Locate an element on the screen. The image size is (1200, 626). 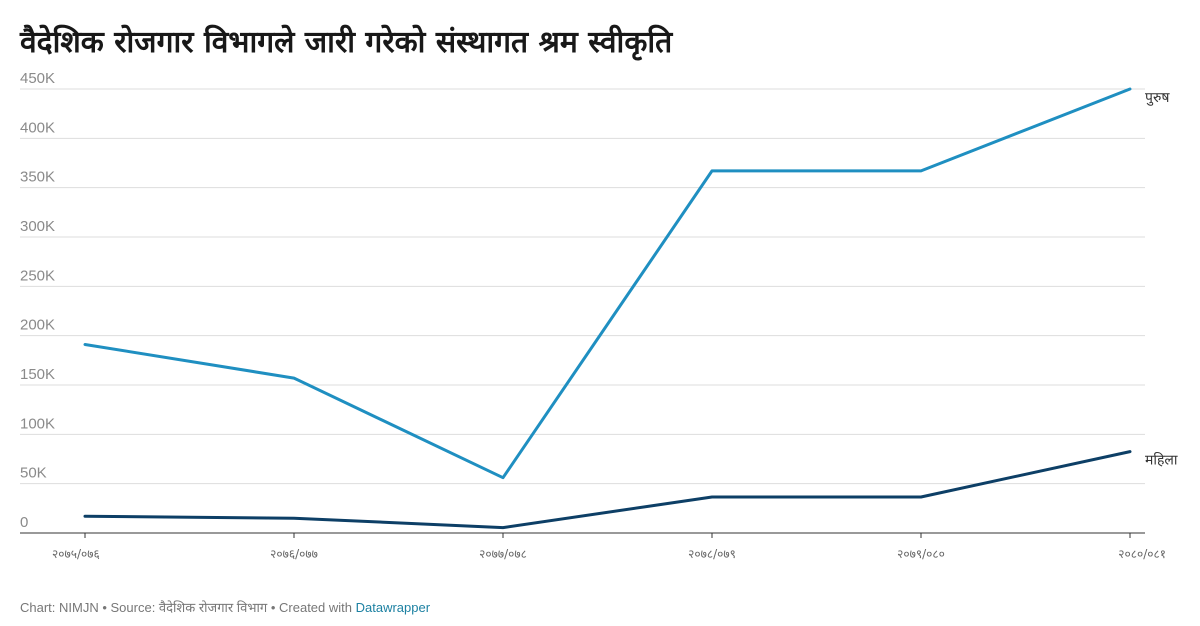
y-tick-label: 0 is located at coordinates (24, 522).